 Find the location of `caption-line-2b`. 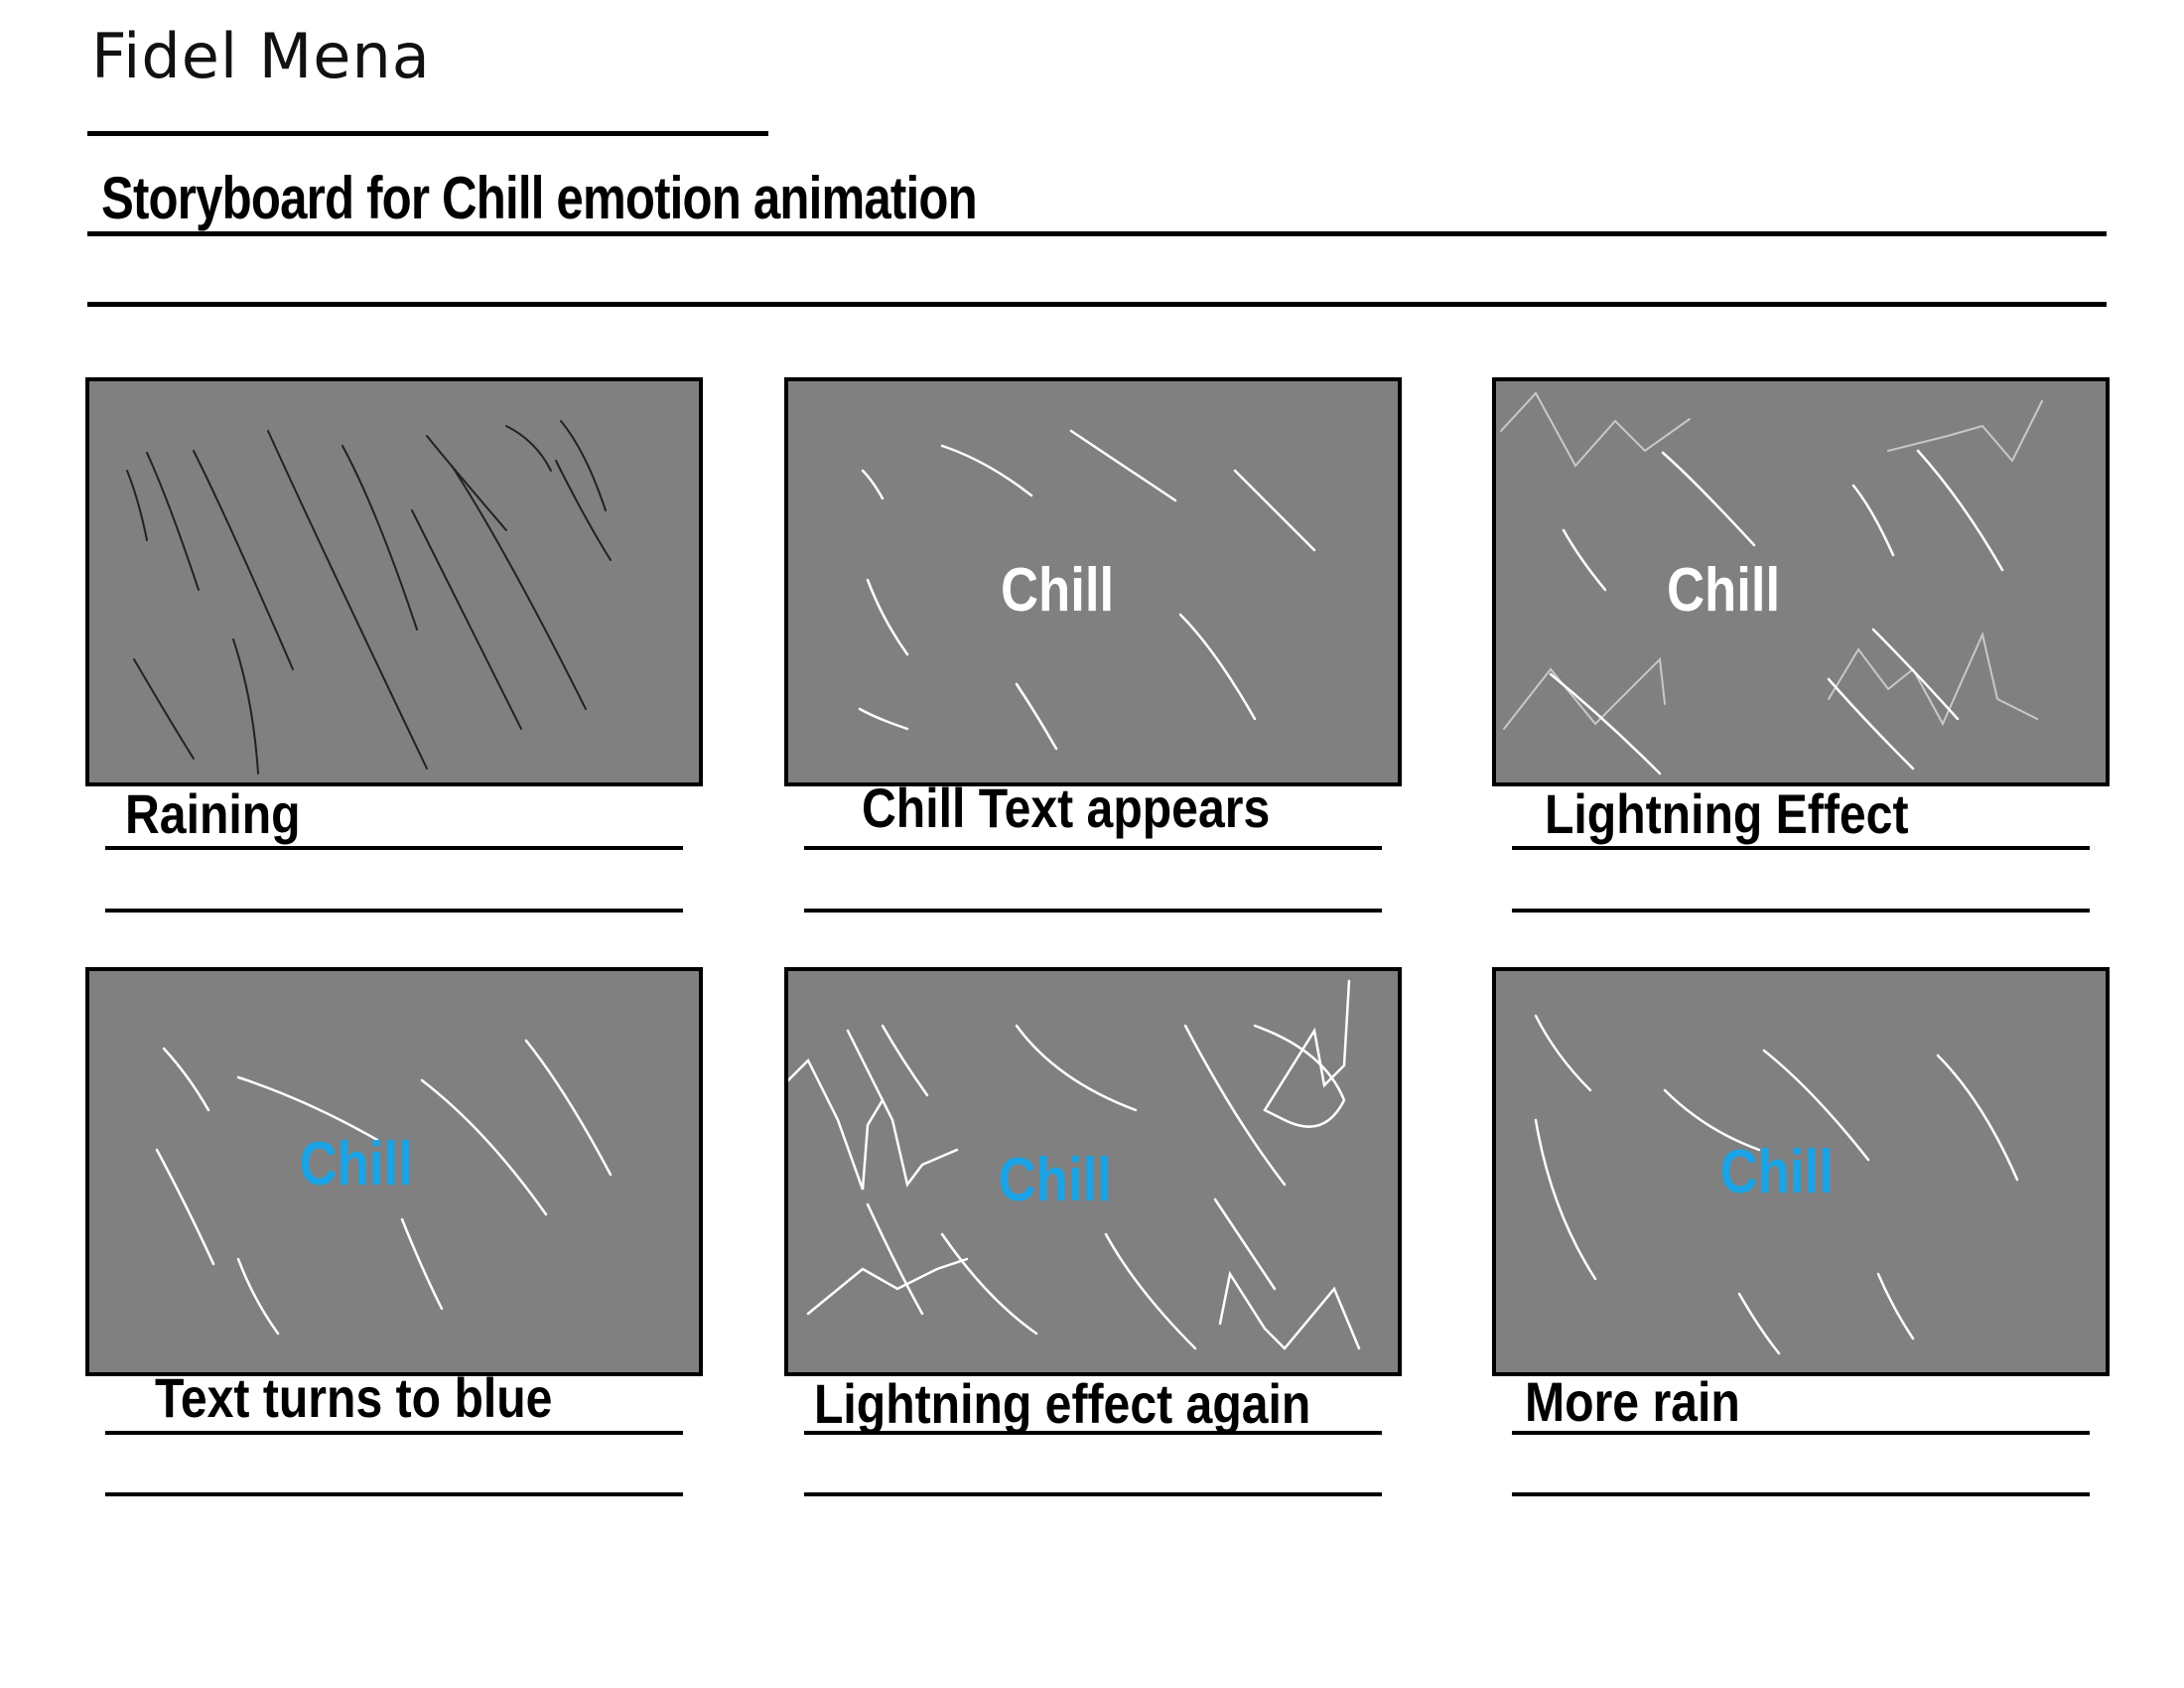

caption-line-2b is located at coordinates (1093, 911).